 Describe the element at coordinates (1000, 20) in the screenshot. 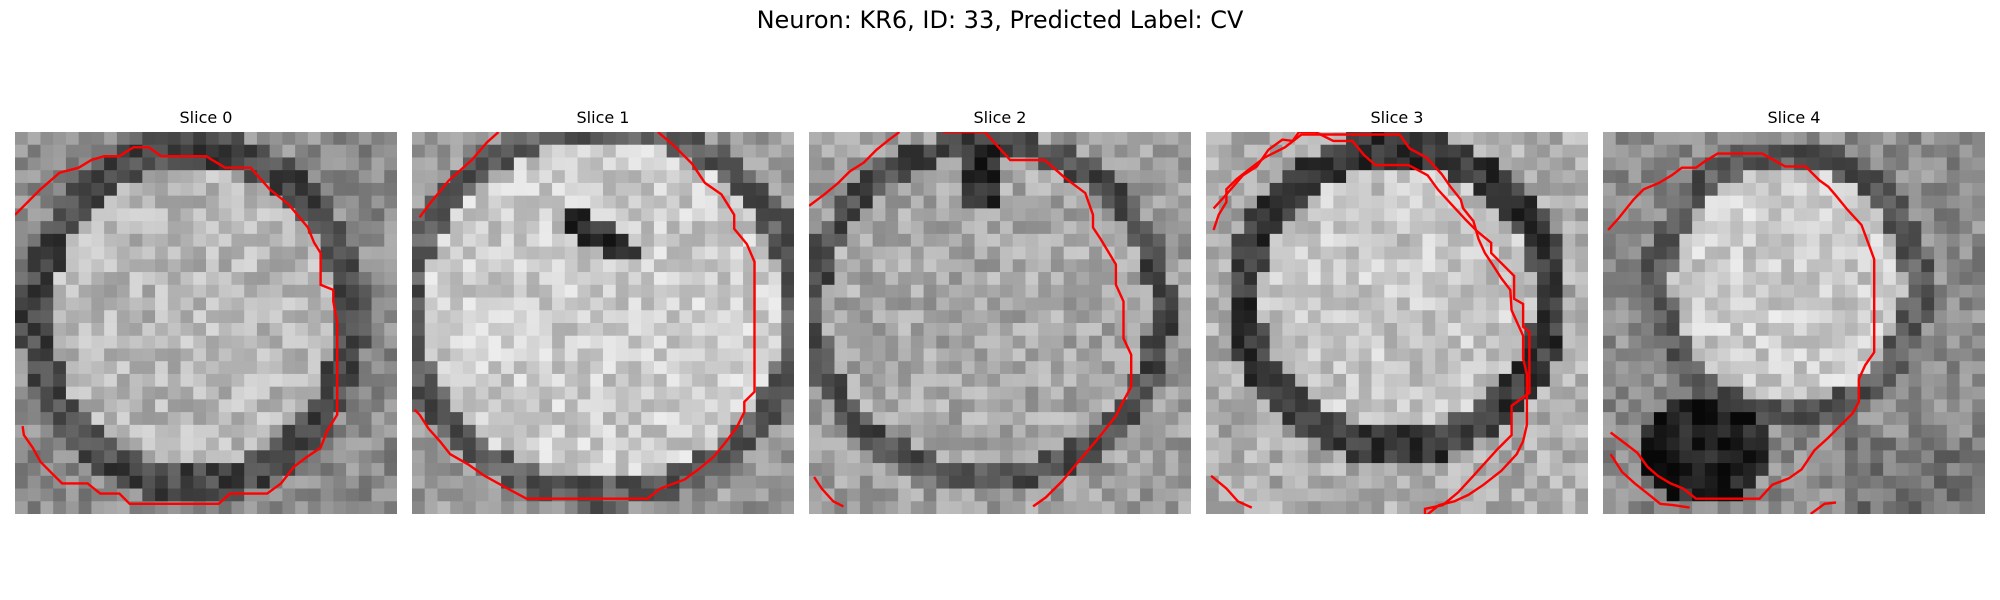

I see `figure-title: Neuron: KR6, ID: 33, Predicted Label: CV` at that location.